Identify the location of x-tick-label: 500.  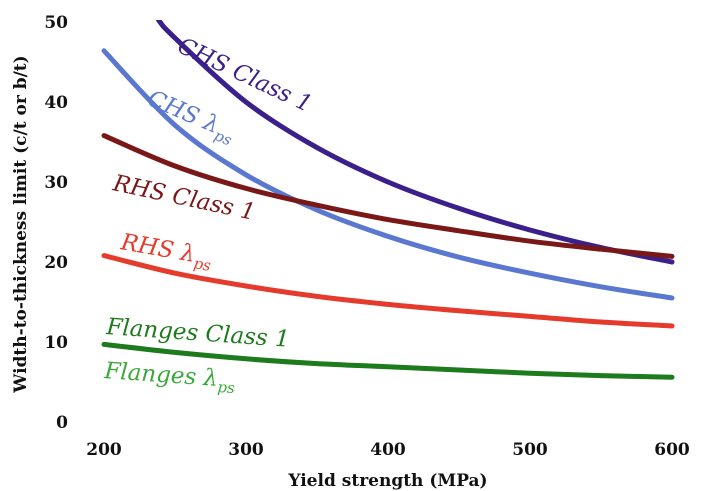
(530, 450).